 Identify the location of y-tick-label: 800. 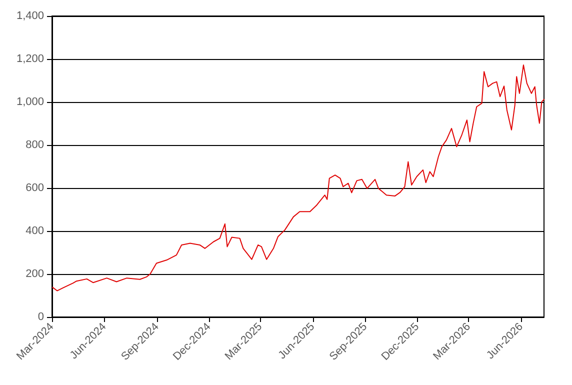
(35, 145).